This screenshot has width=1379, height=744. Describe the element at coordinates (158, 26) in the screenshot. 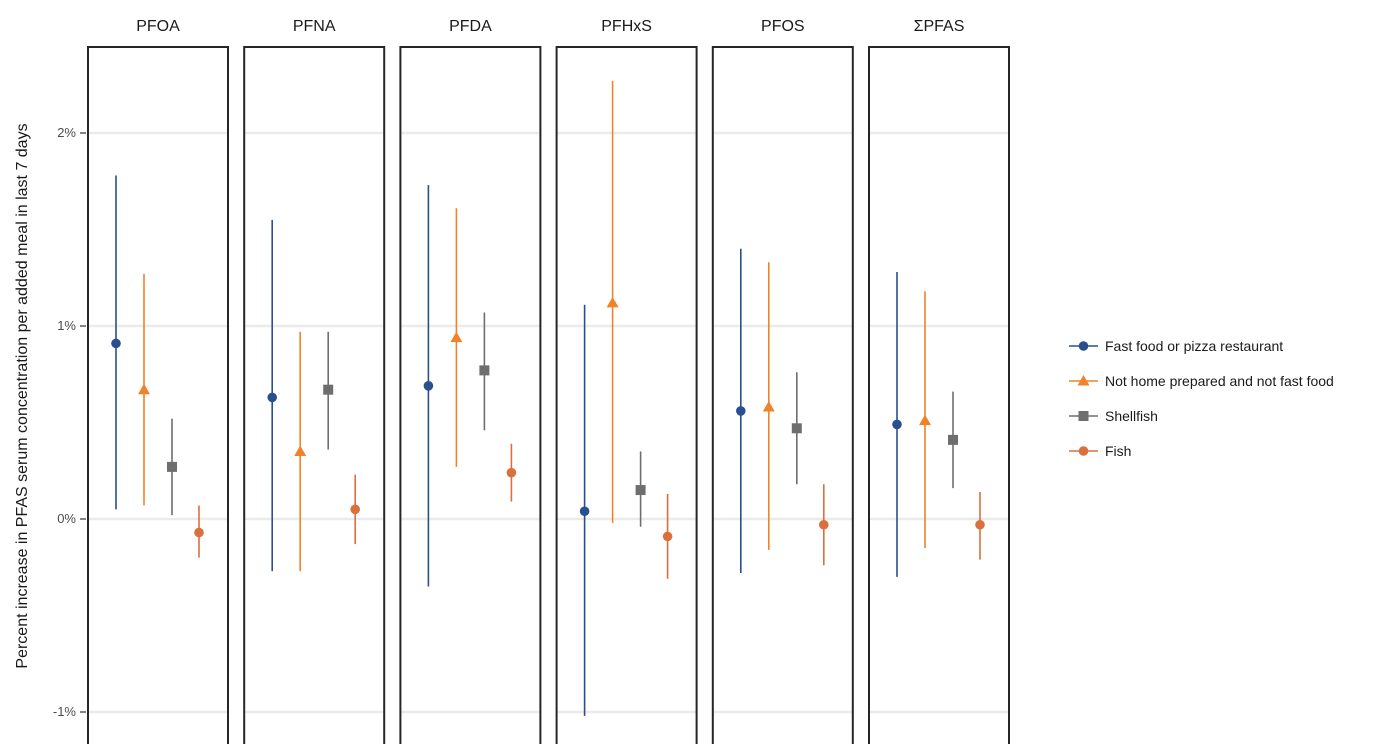

I see `facet-title: PFOA` at that location.